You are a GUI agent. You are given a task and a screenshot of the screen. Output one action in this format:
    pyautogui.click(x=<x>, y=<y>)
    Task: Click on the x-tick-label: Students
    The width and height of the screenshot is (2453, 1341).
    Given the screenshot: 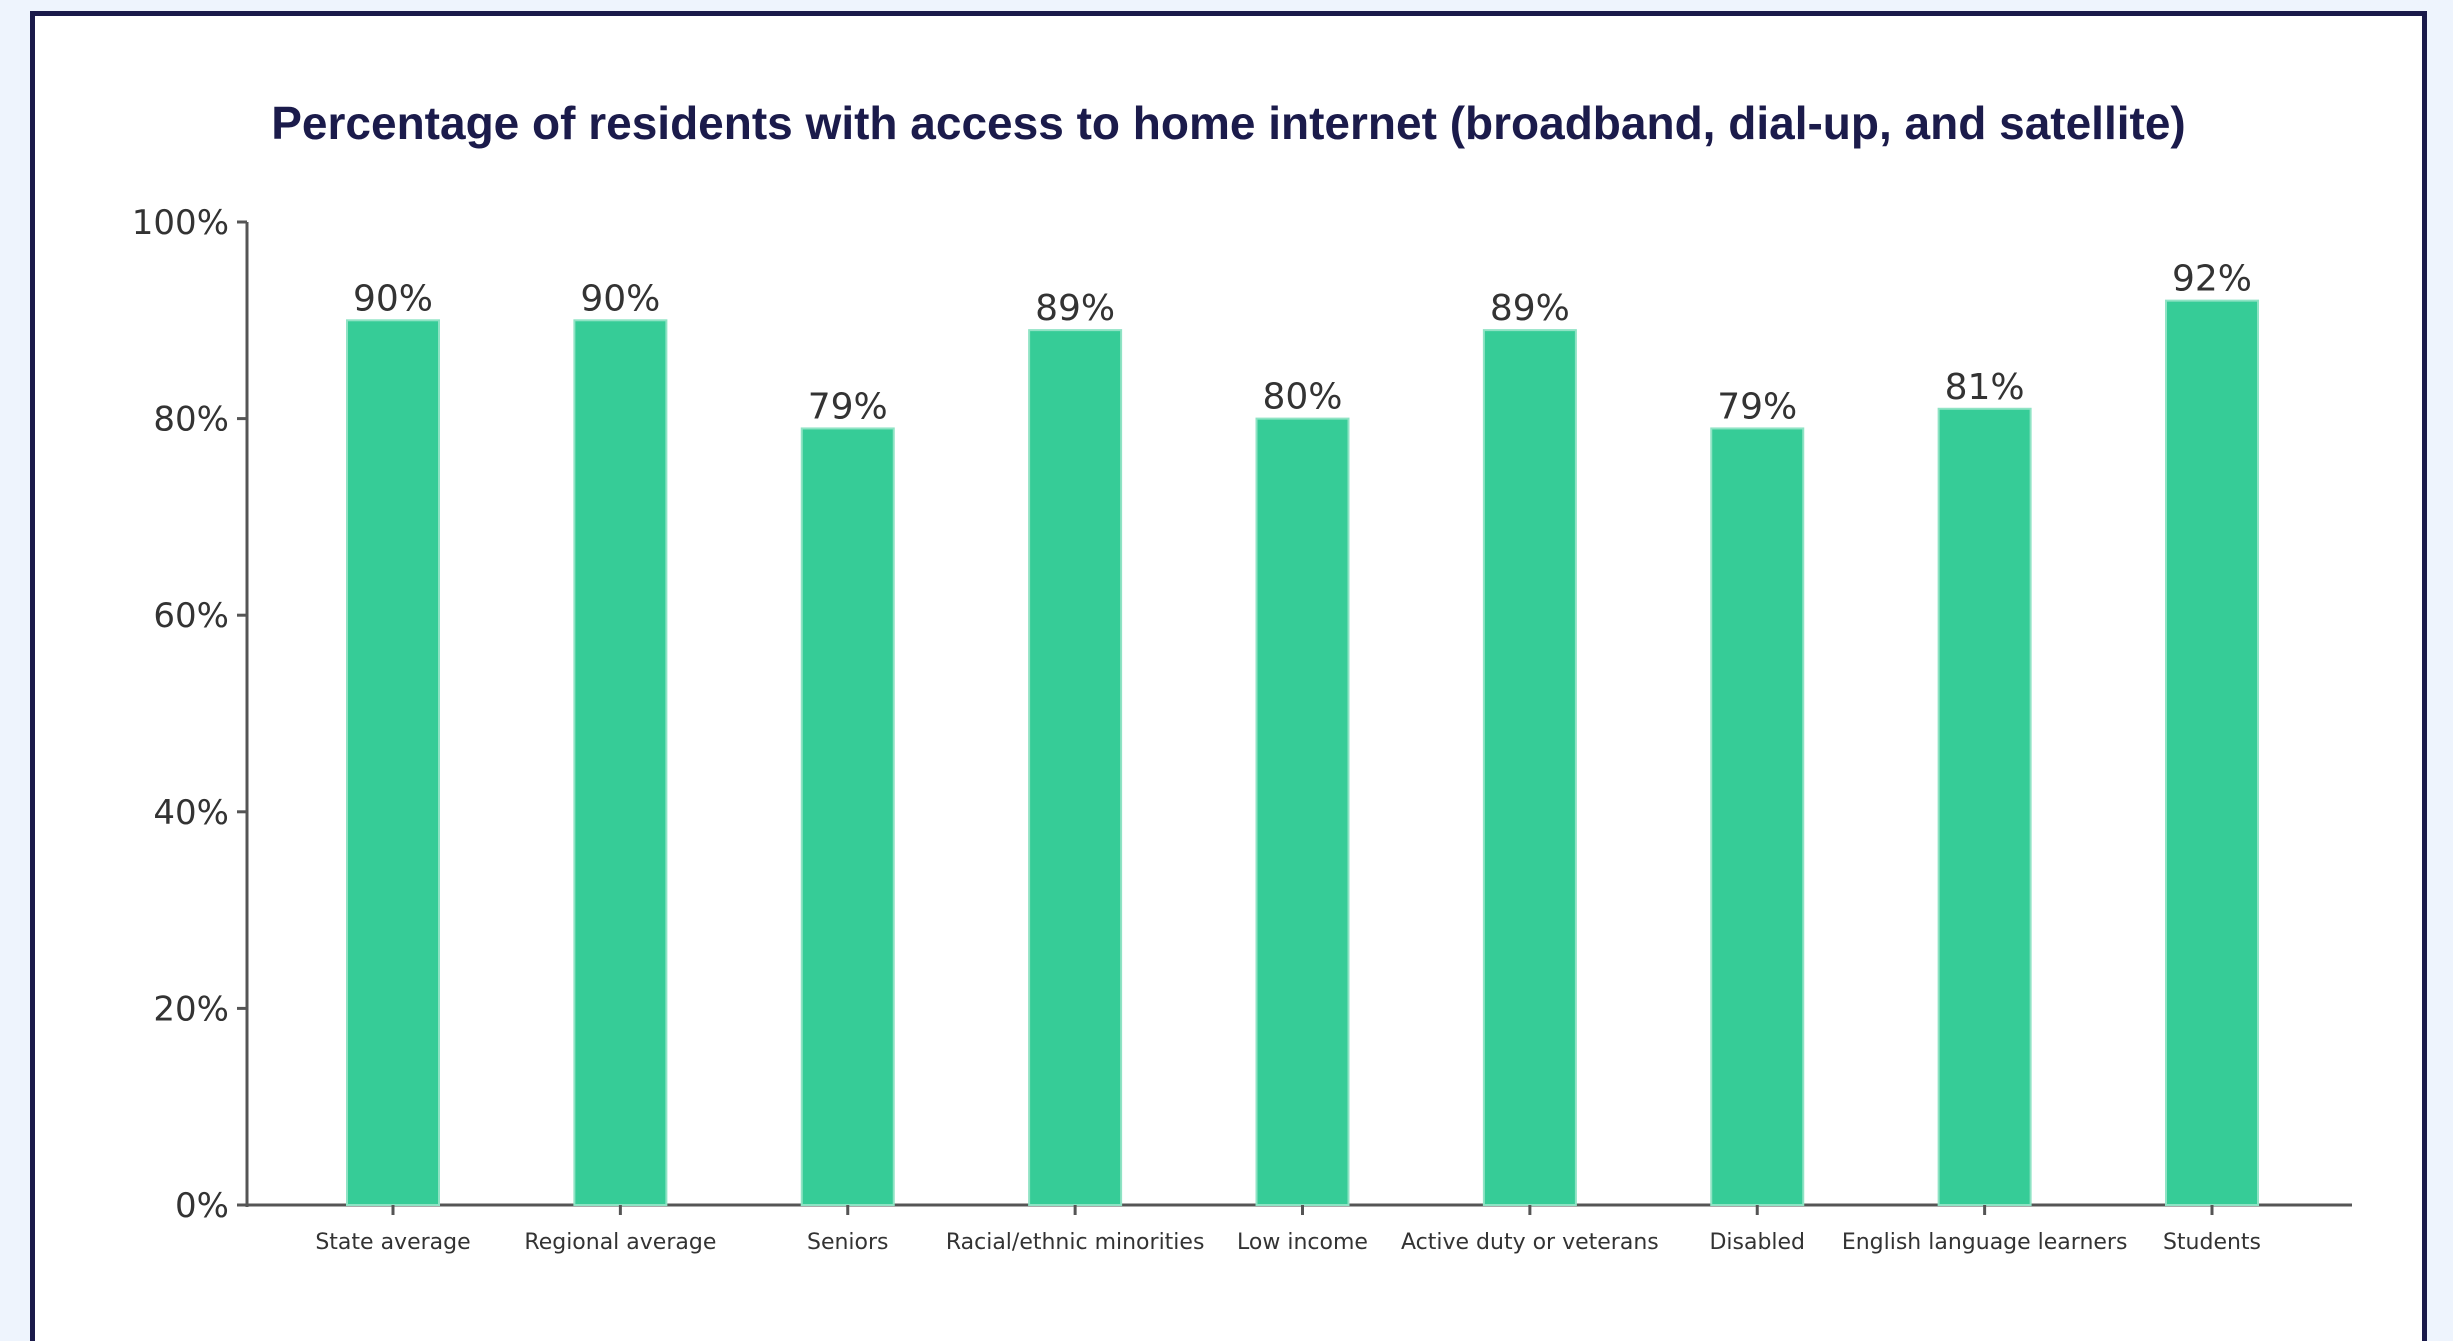 What is the action you would take?
    pyautogui.click(x=2212, y=1242)
    